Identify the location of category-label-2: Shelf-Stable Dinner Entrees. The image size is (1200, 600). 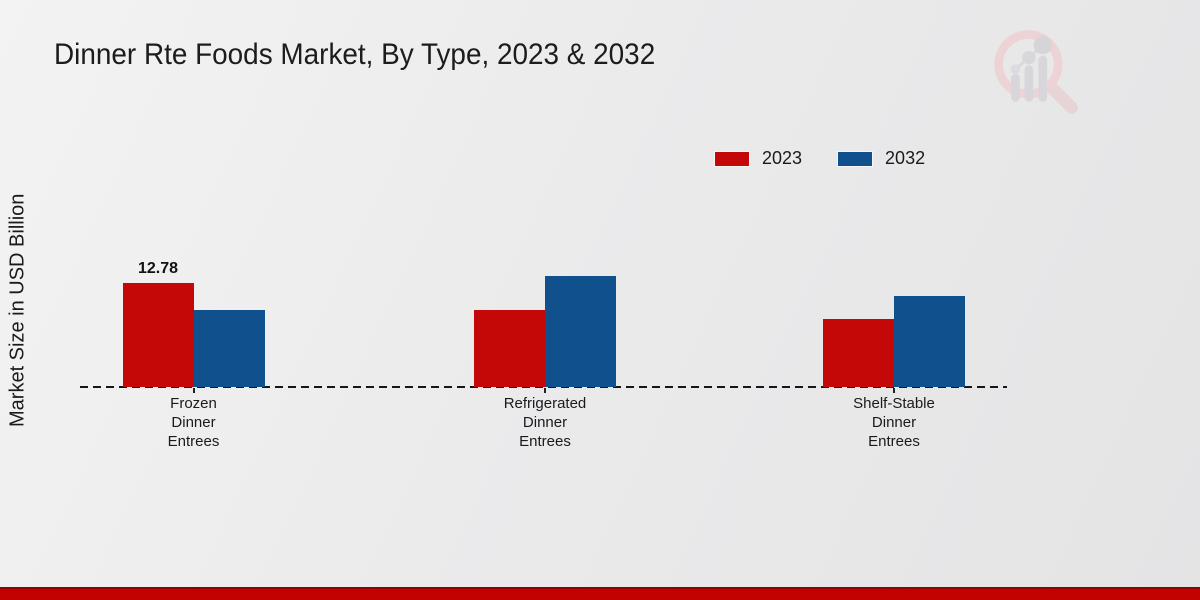
(894, 422).